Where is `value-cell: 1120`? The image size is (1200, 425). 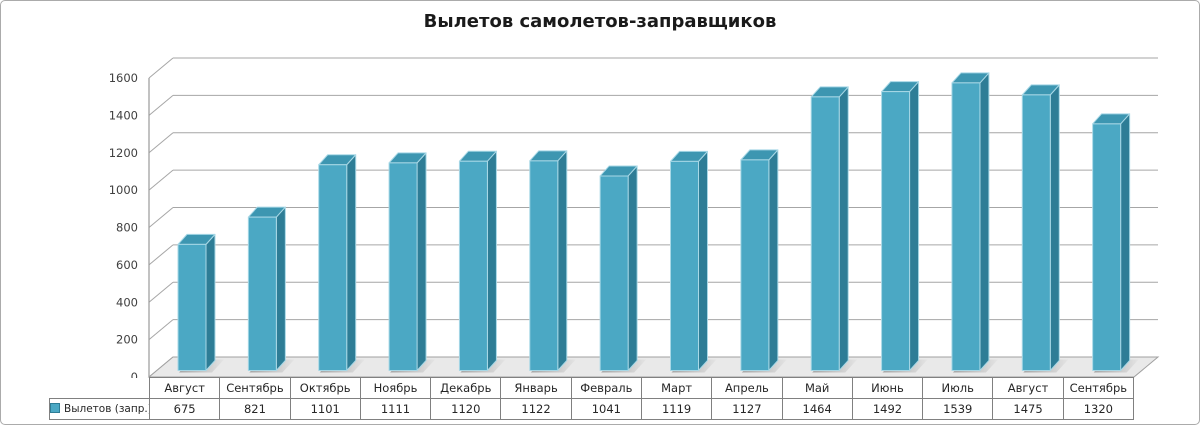 value-cell: 1120 is located at coordinates (466, 409).